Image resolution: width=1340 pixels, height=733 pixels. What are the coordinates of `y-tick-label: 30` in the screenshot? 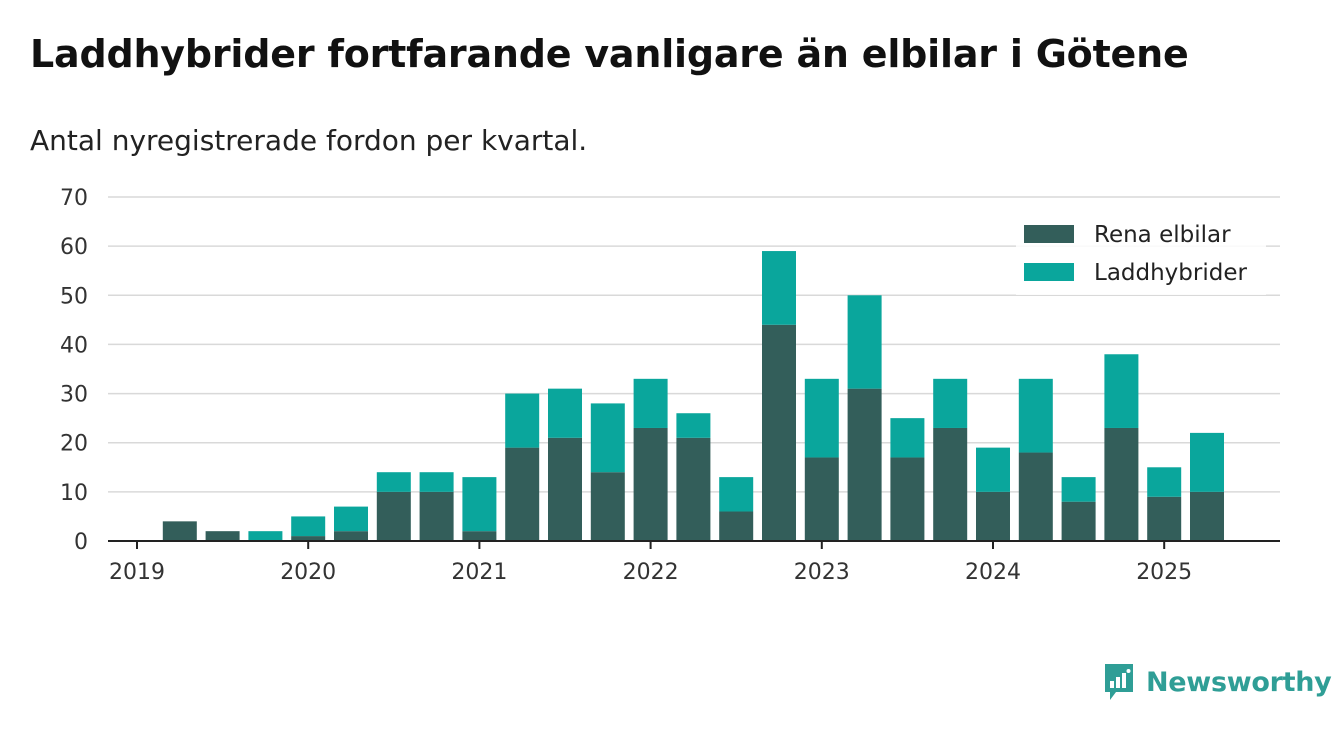 It's located at (74, 395).